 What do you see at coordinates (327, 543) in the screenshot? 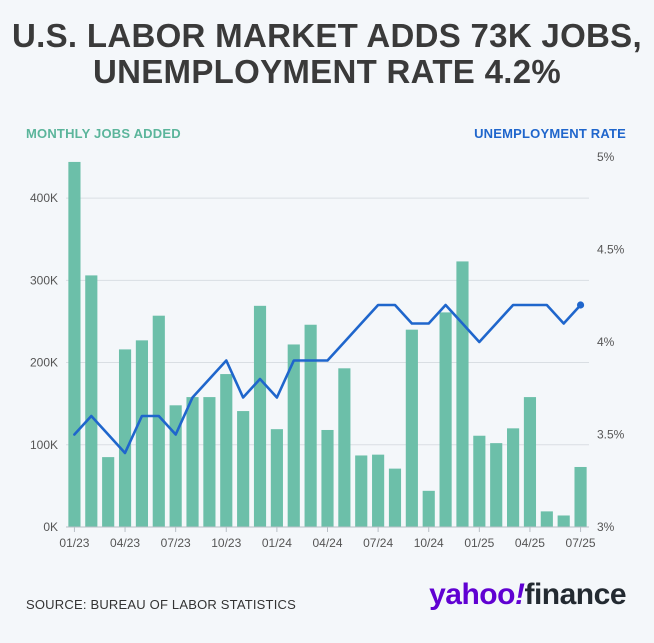
I see `x-tick-label: 04/24` at bounding box center [327, 543].